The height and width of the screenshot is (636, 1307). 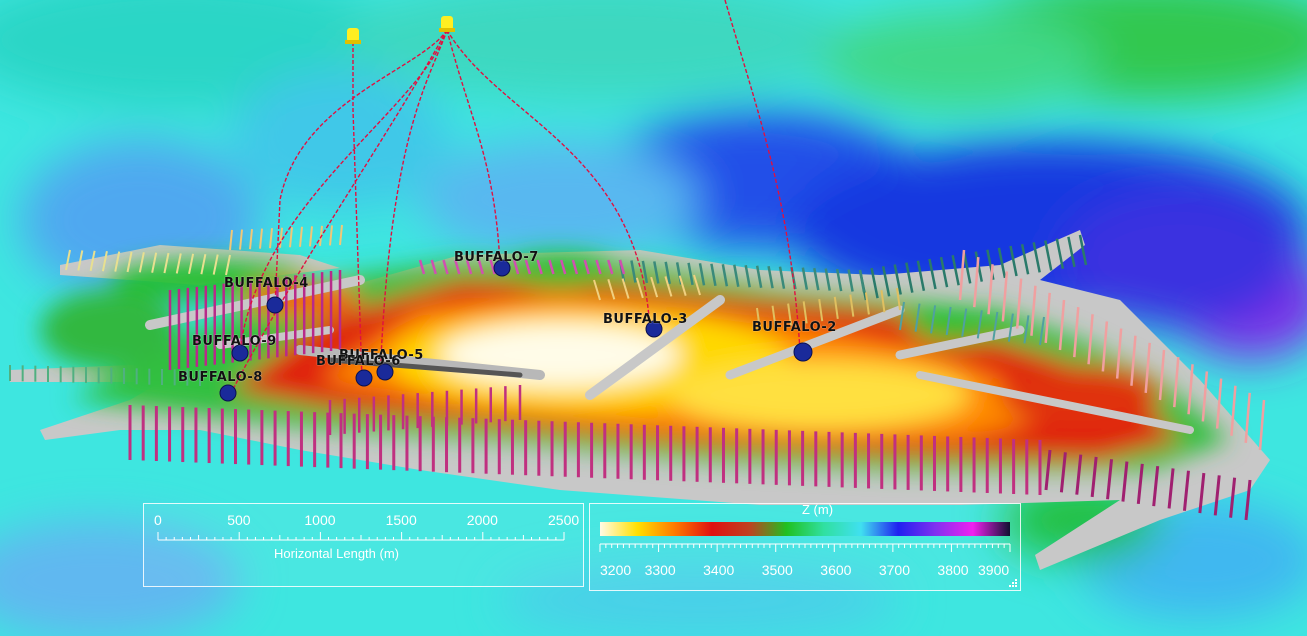 What do you see at coordinates (158, 520) in the screenshot?
I see `scale-tick-label: 0` at bounding box center [158, 520].